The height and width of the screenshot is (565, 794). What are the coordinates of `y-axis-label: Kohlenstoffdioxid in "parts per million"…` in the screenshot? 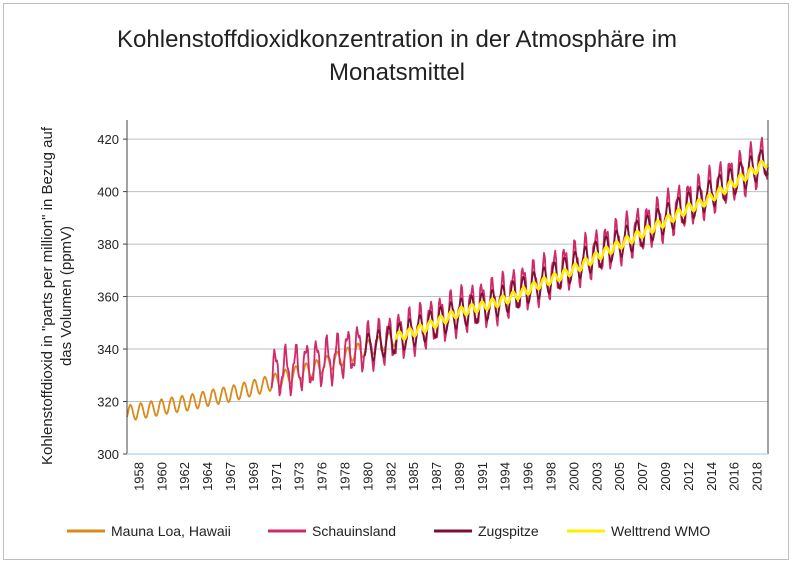 It's located at (57, 295).